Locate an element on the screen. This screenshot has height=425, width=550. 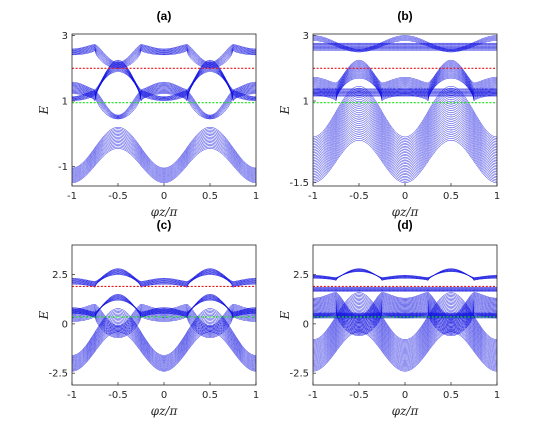
axes-frame is located at coordinates (164, 110).